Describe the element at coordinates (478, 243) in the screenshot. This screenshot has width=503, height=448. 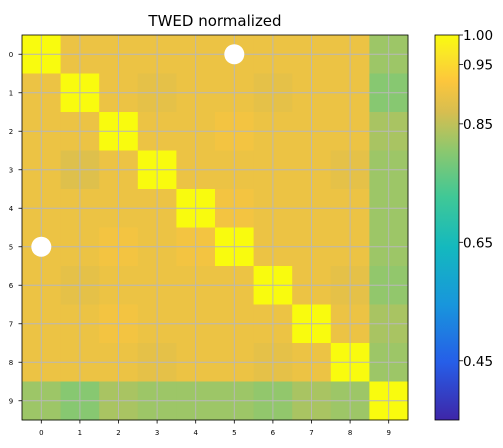
I see `colorbar-tick-label: 0.65` at that location.